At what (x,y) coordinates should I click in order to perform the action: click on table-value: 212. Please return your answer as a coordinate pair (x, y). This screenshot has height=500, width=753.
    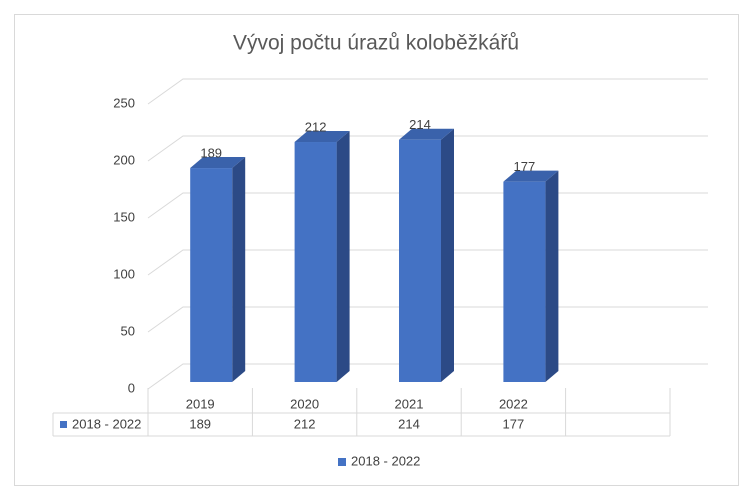
    Looking at the image, I should click on (305, 423).